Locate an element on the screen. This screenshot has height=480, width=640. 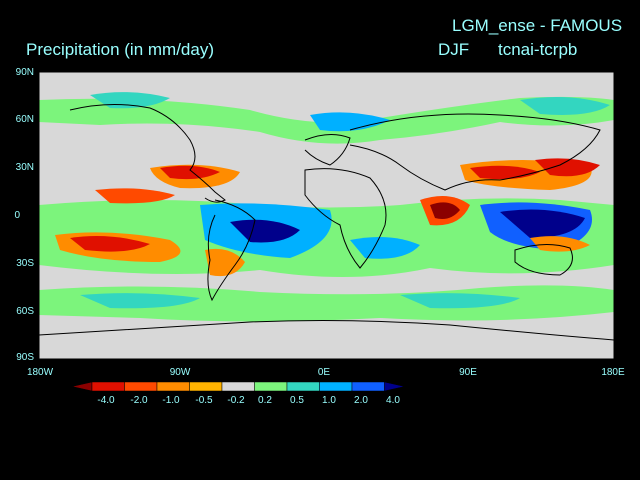
colorbar is located at coordinates (238, 386).